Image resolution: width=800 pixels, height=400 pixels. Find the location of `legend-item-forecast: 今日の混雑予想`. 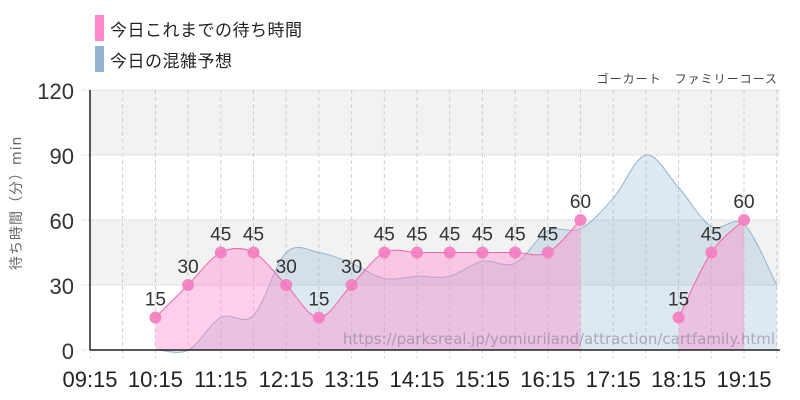

legend-item-forecast: 今日の混雑予想 is located at coordinates (199, 59).